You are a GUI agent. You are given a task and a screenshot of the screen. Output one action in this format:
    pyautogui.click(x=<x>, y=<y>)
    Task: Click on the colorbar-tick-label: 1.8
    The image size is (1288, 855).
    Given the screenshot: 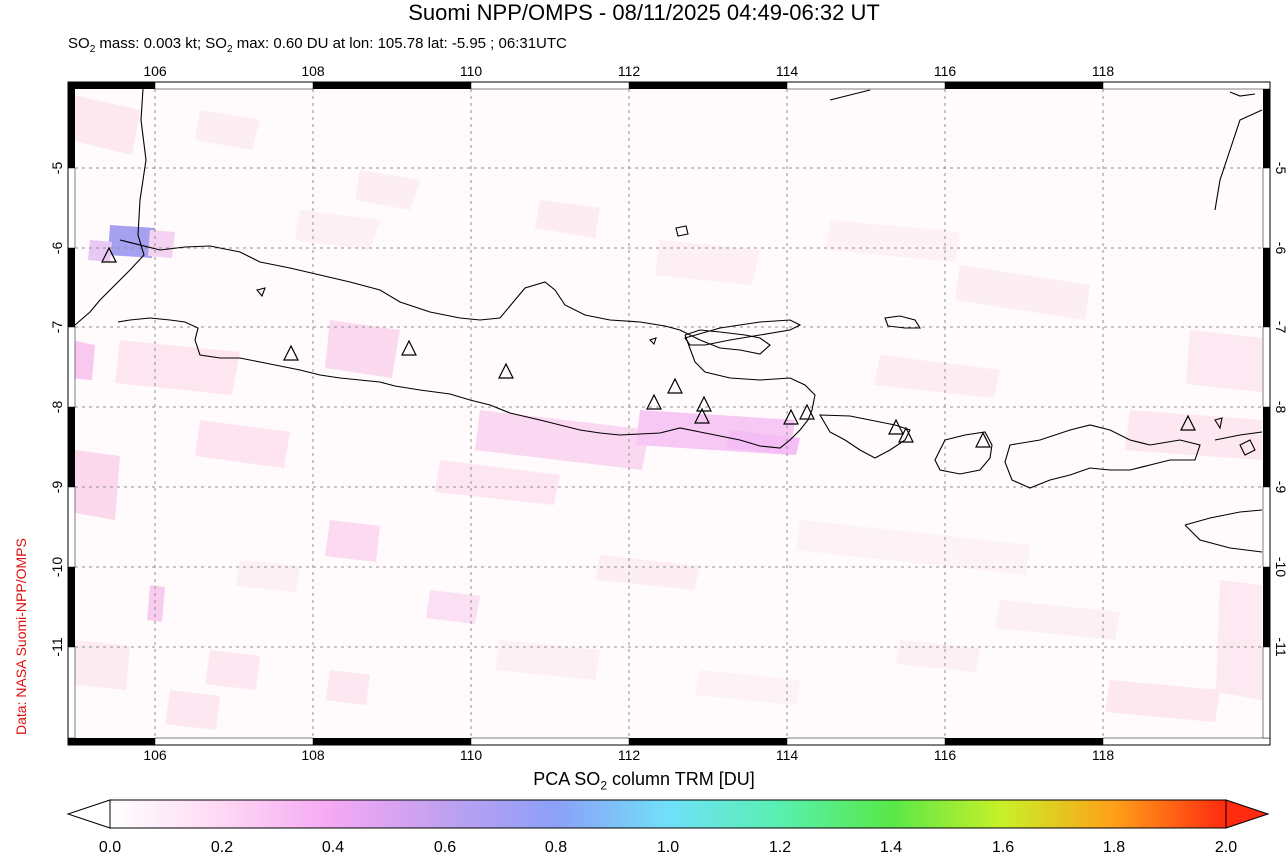 What is the action you would take?
    pyautogui.click(x=1114, y=847)
    